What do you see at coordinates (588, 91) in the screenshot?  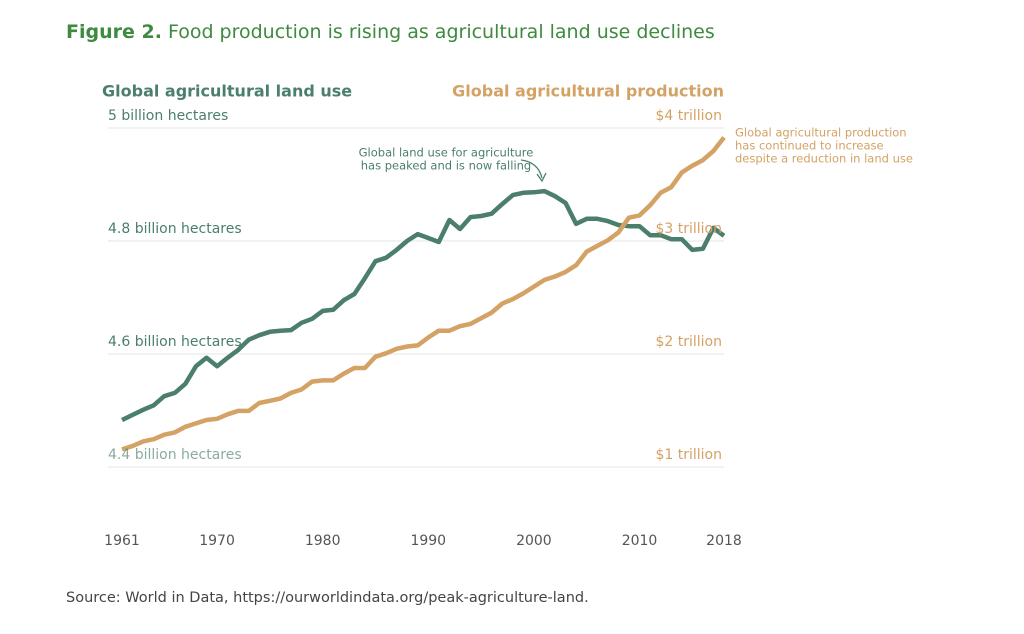 I see `y2-axis-title: Global agricultural production` at bounding box center [588, 91].